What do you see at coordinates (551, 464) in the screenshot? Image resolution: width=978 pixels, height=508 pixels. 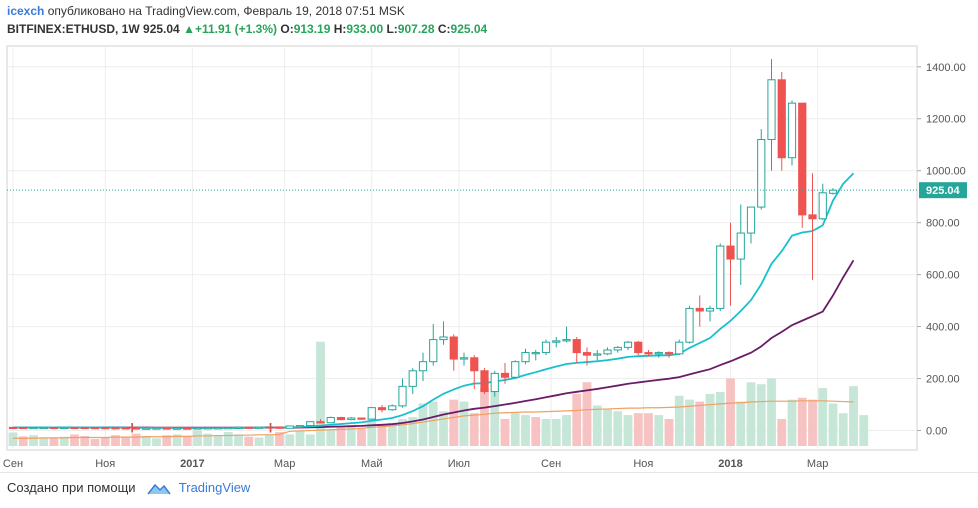 I see `x-tick-label: Сен` at bounding box center [551, 464].